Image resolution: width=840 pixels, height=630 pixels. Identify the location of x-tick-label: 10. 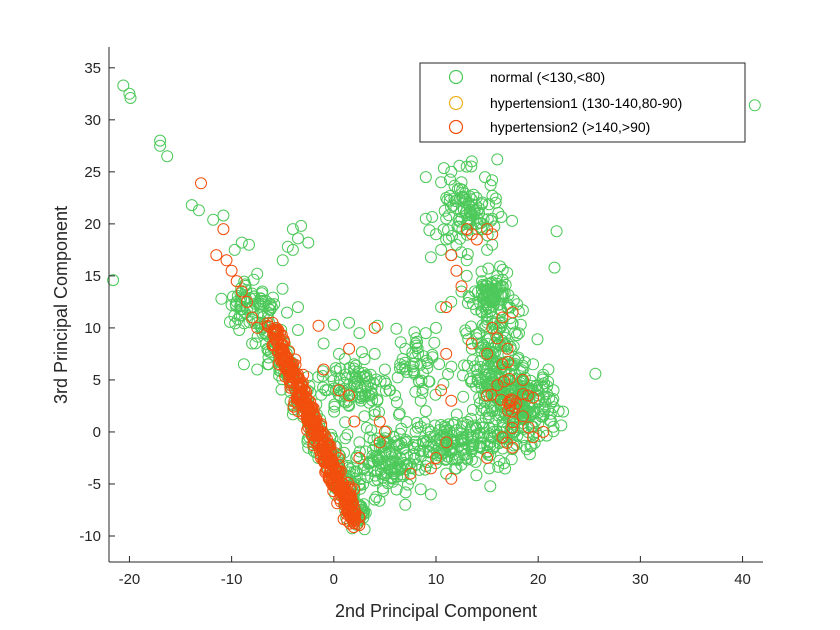
(436, 579).